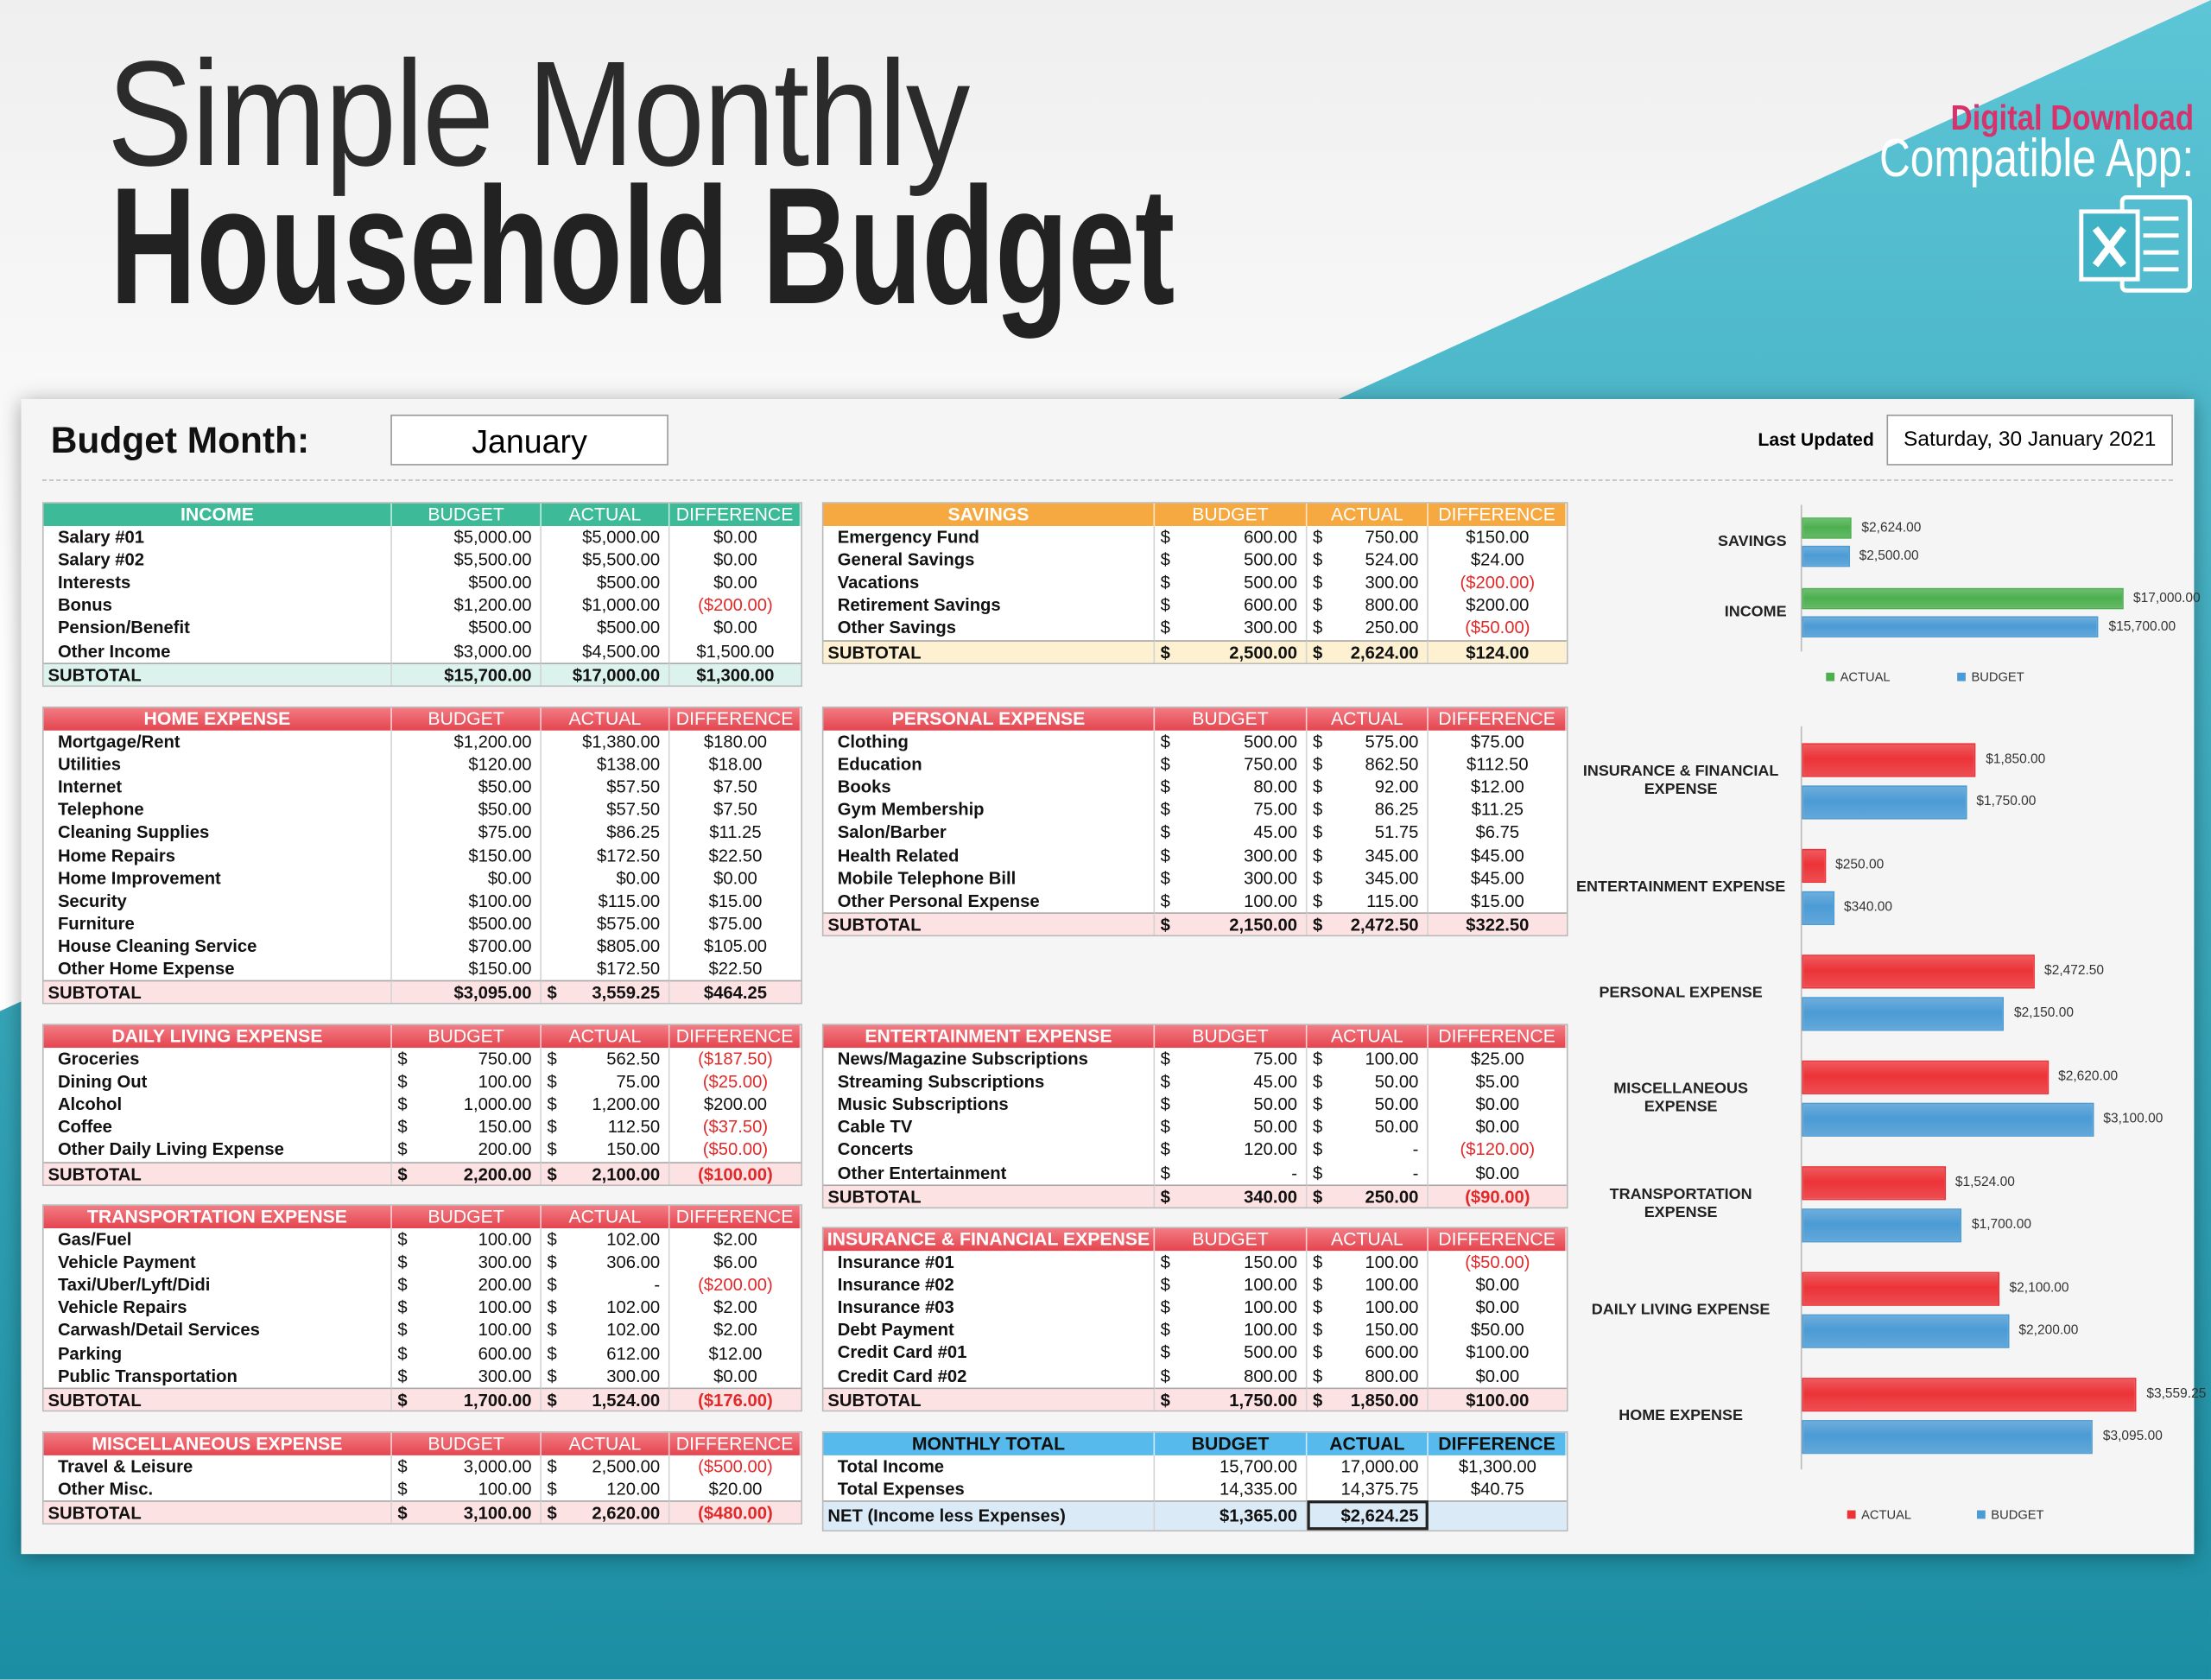  What do you see at coordinates (218, 856) in the screenshot?
I see `table-cell: Home Repairs` at bounding box center [218, 856].